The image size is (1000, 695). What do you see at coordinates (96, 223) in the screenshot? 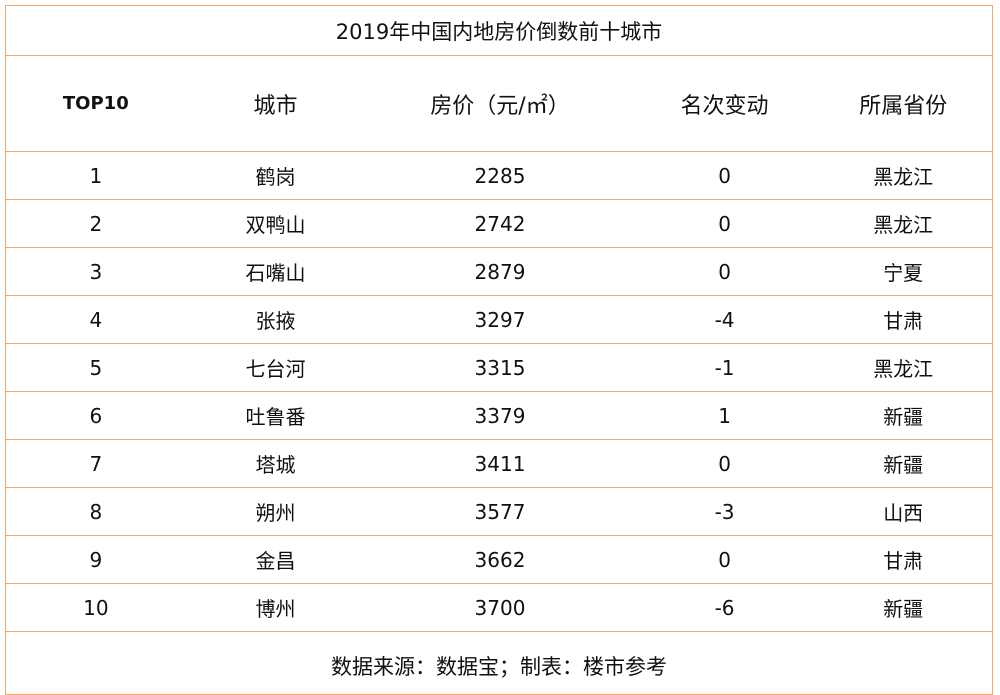
I see `table-cell: 2` at bounding box center [96, 223].